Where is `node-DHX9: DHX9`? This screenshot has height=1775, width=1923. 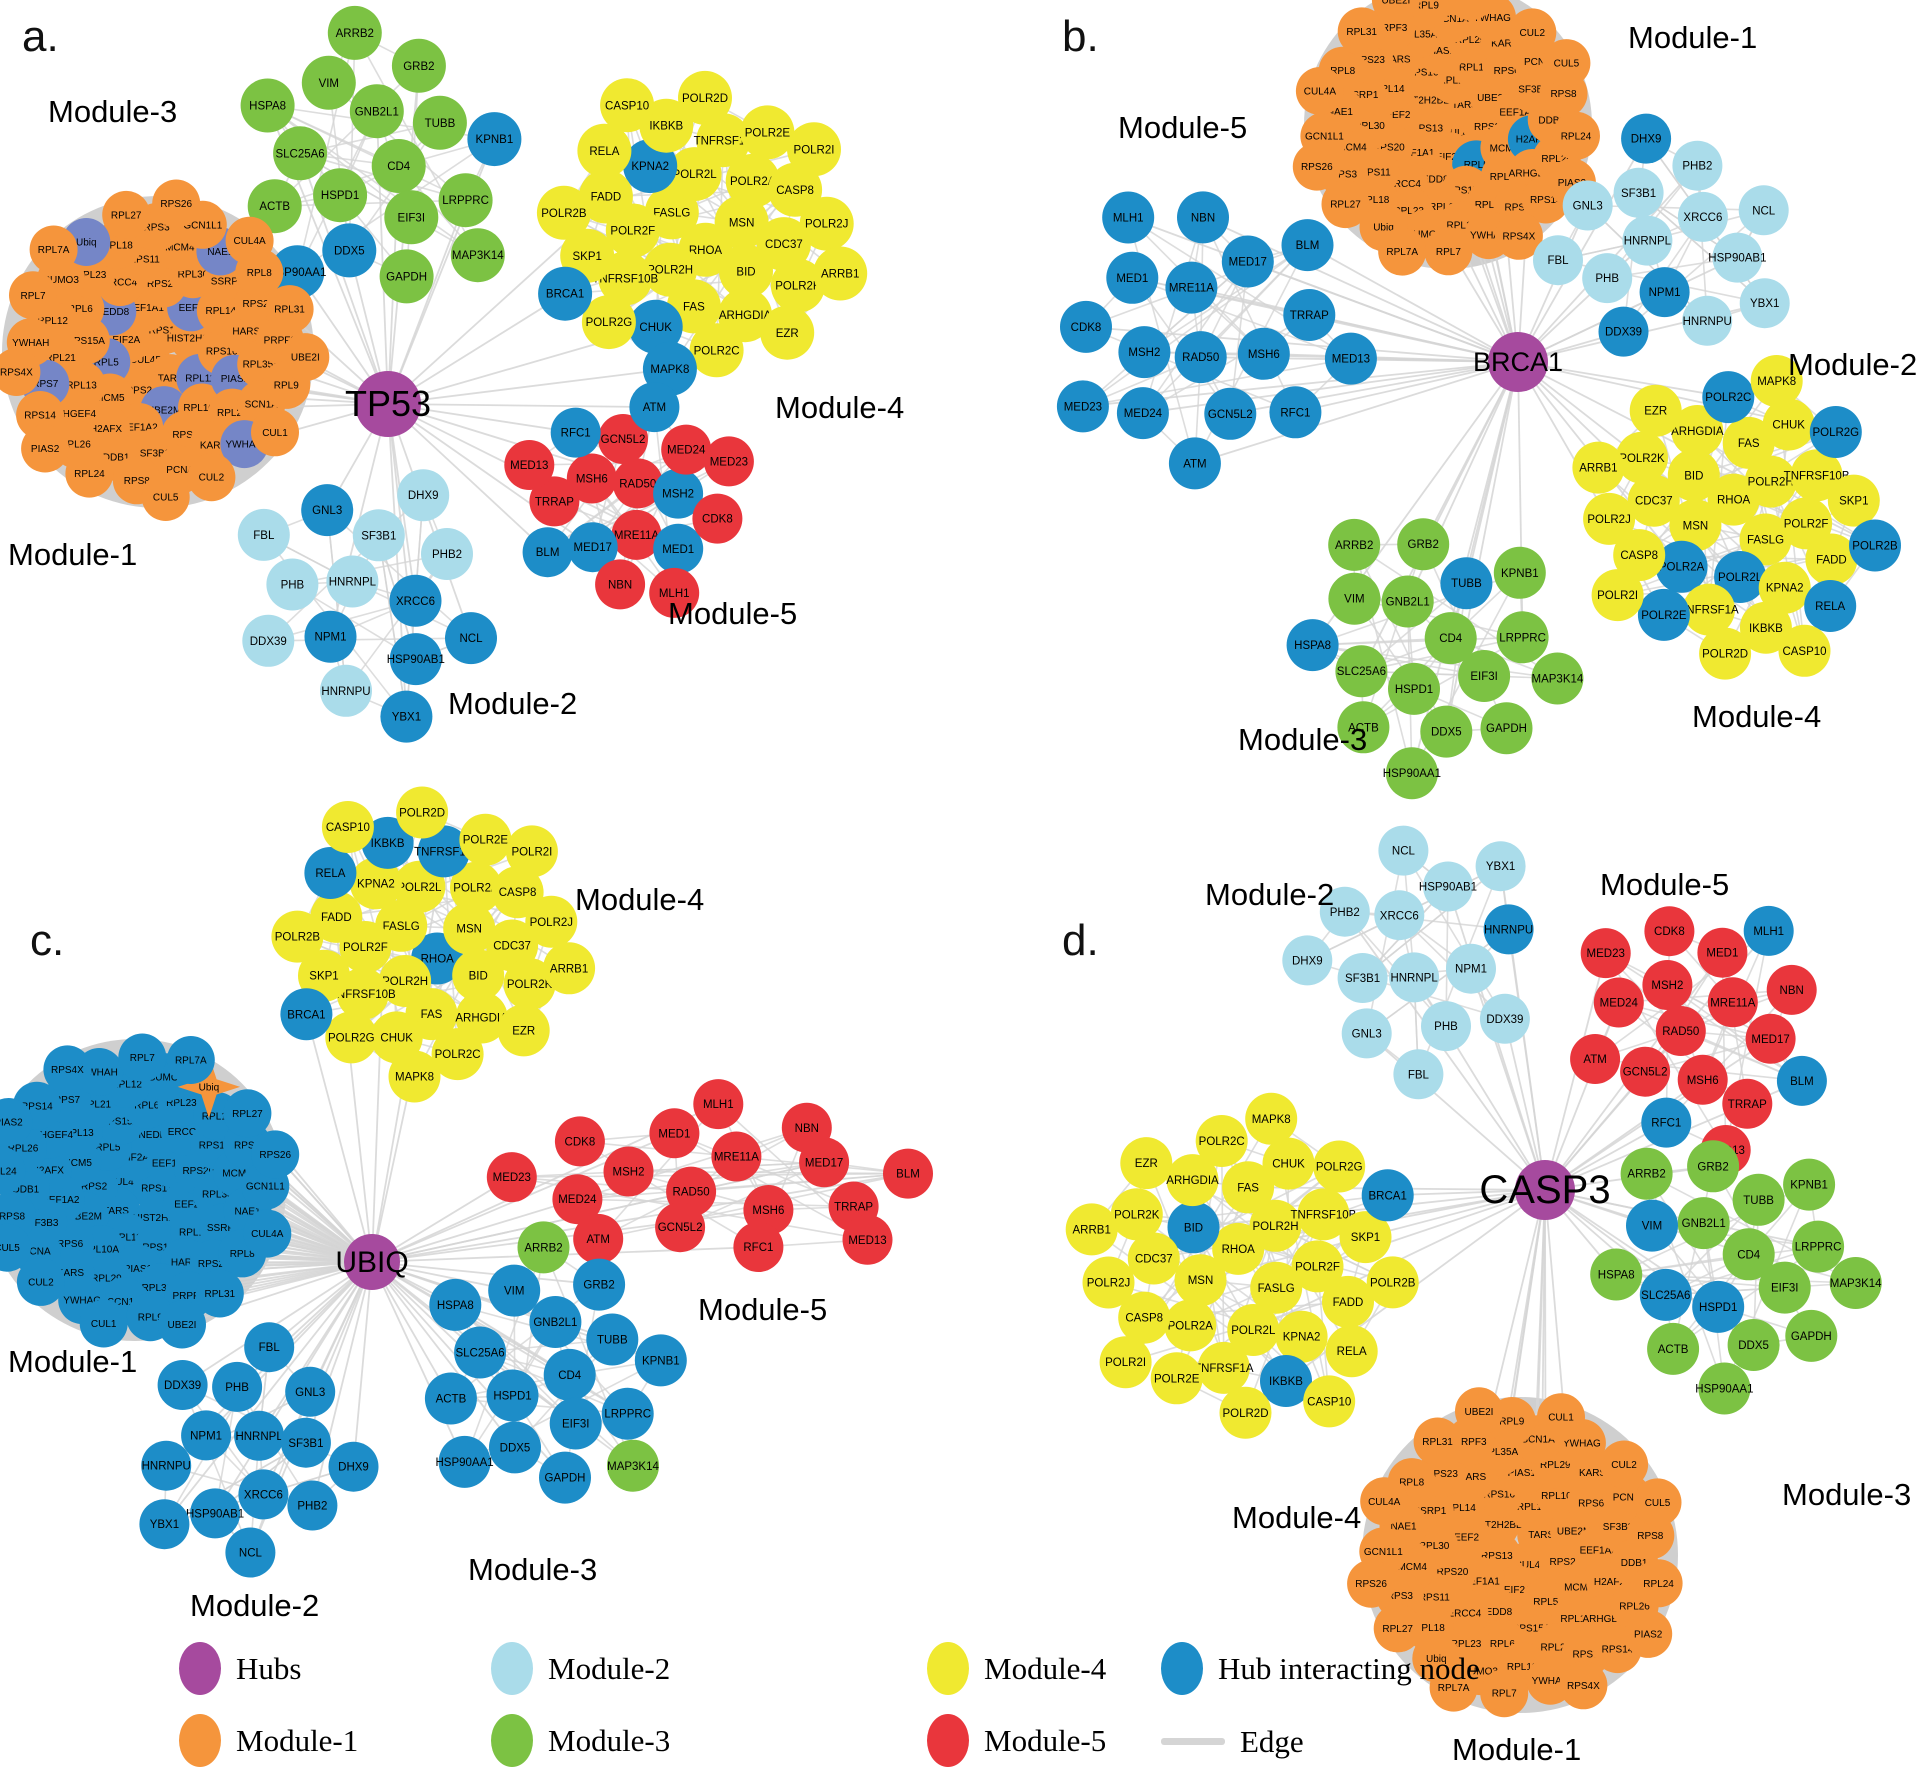
node-DHX9: DHX9 is located at coordinates (423, 495).